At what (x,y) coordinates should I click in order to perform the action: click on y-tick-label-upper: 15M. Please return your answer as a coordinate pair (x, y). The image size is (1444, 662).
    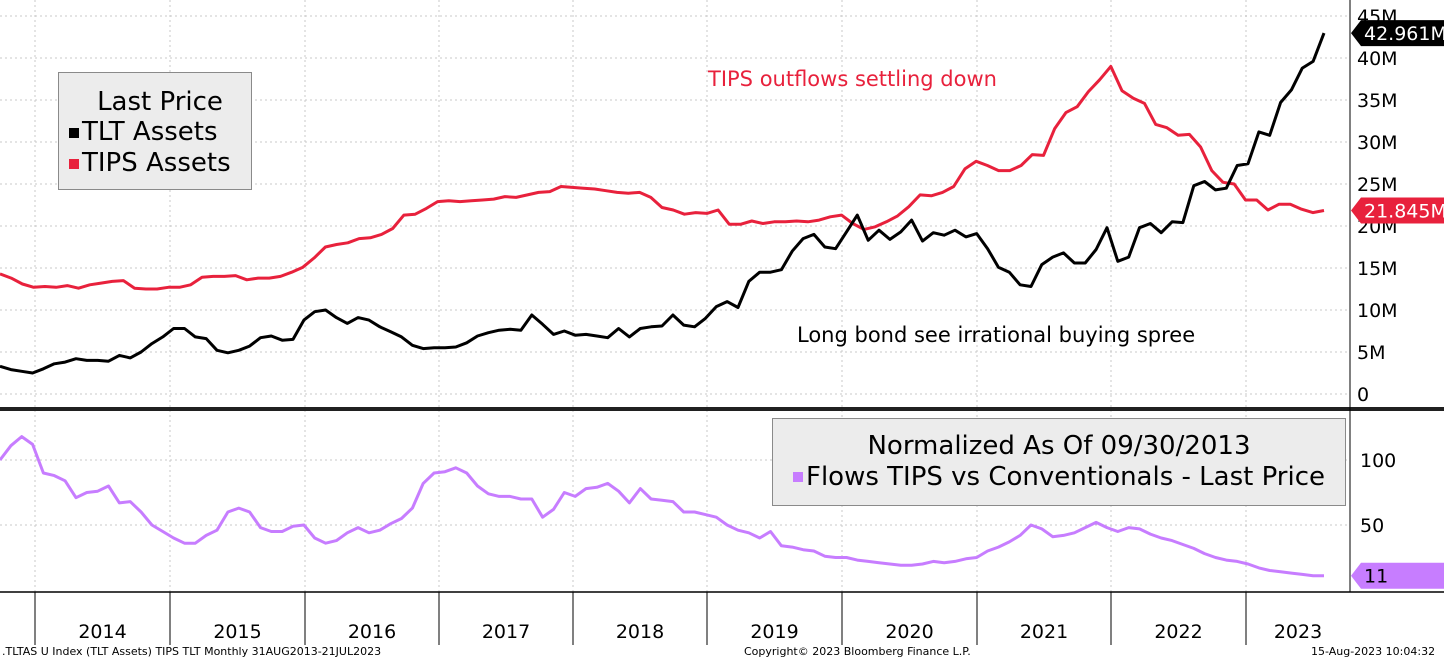
    Looking at the image, I should click on (1377, 269).